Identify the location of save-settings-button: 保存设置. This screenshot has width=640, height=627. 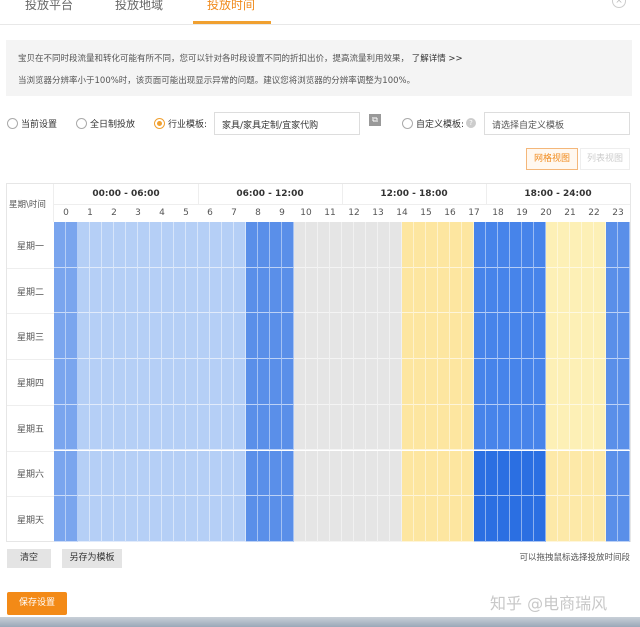
(37, 603).